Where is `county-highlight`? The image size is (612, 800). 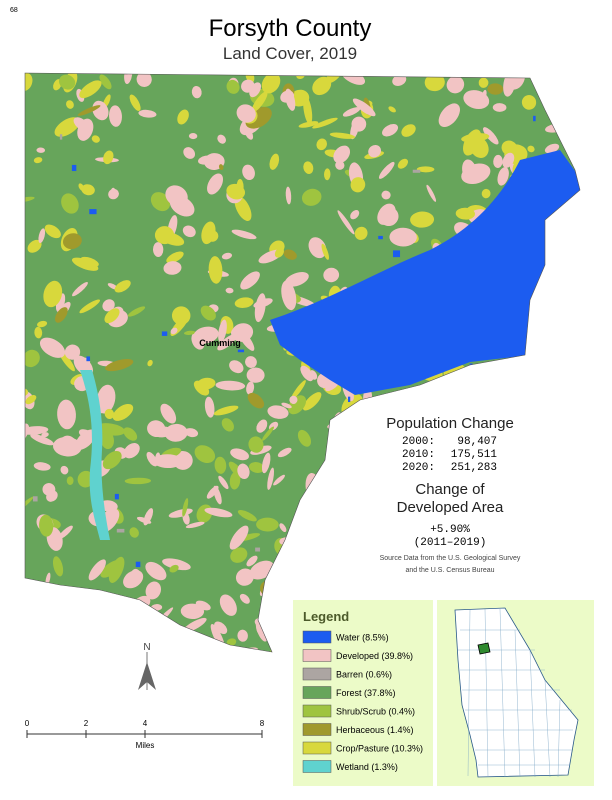 county-highlight is located at coordinates (484, 648).